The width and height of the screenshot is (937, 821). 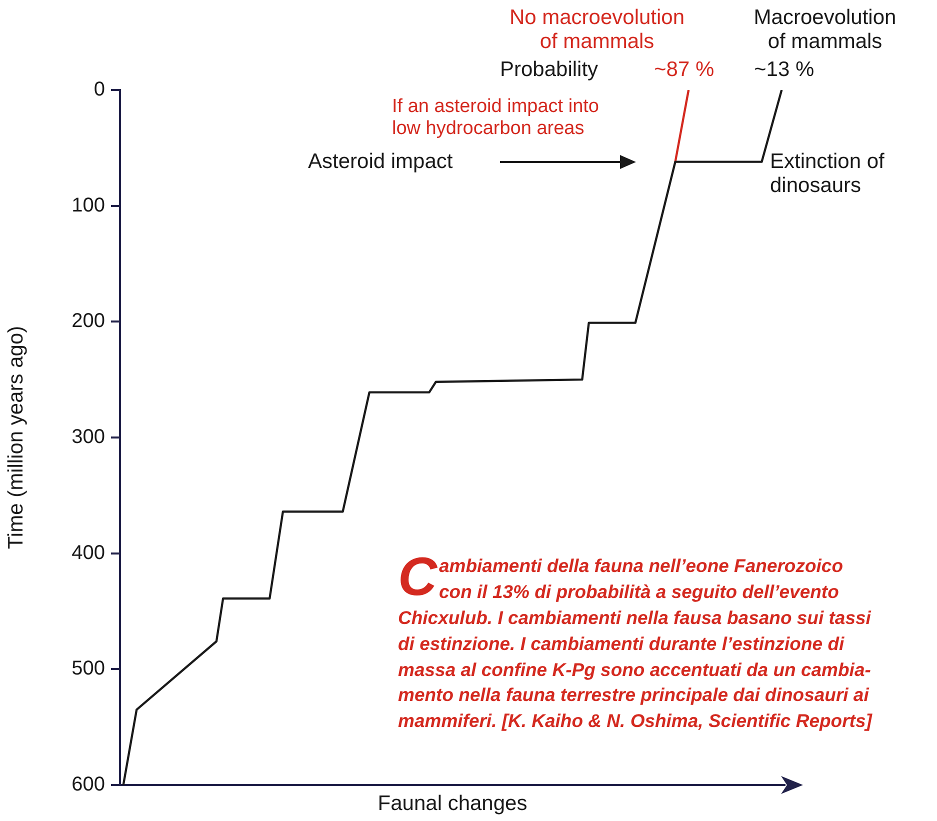 What do you see at coordinates (88, 785) in the screenshot?
I see `y-tick-label: 600` at bounding box center [88, 785].